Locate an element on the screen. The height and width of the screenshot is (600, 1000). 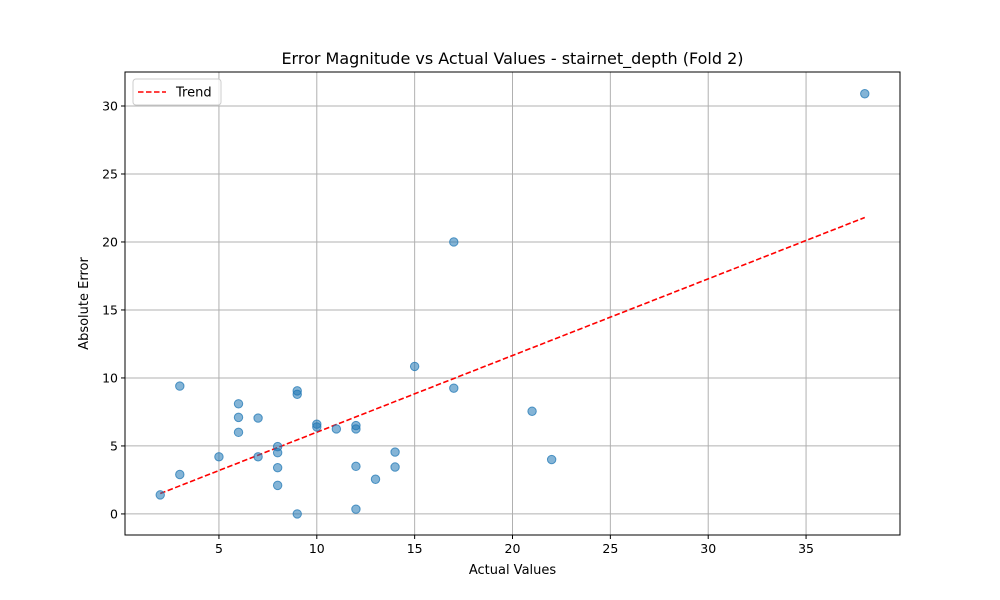
y-tick-label: 5 is located at coordinates (114, 445).